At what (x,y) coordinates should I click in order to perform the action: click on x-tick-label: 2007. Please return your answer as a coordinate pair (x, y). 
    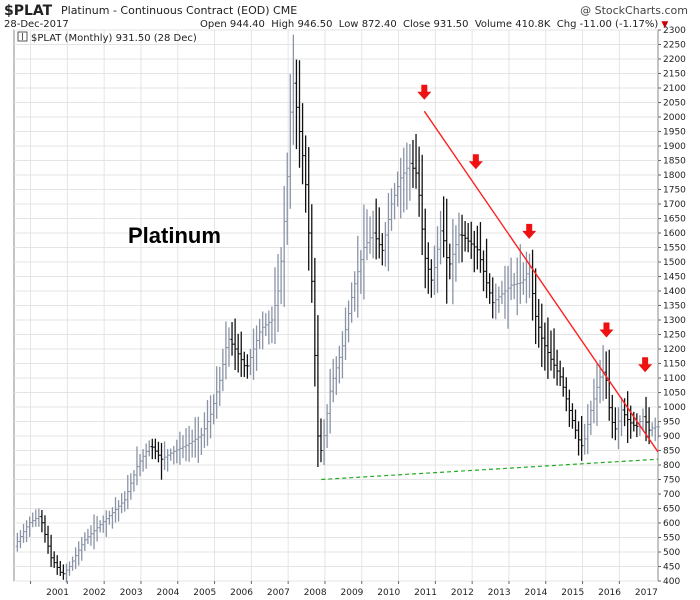
    Looking at the image, I should click on (278, 593).